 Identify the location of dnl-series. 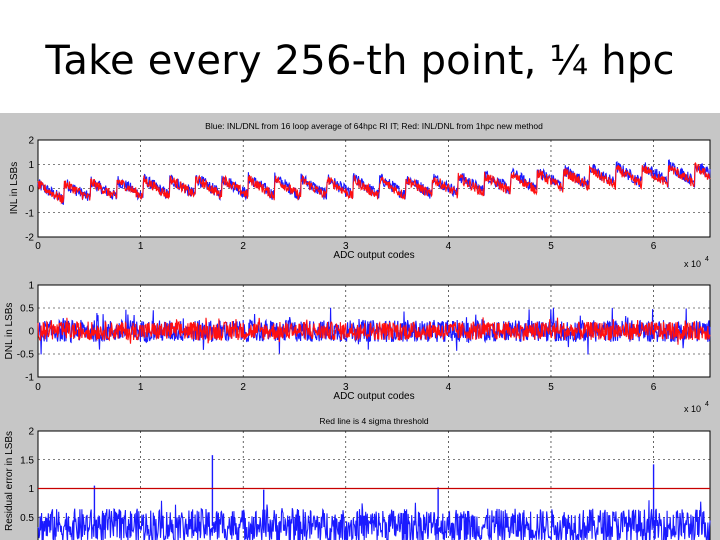
(374, 331).